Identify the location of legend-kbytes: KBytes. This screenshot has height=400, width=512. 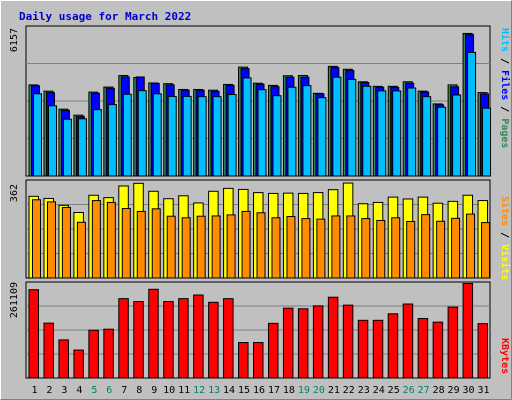
(504, 356).